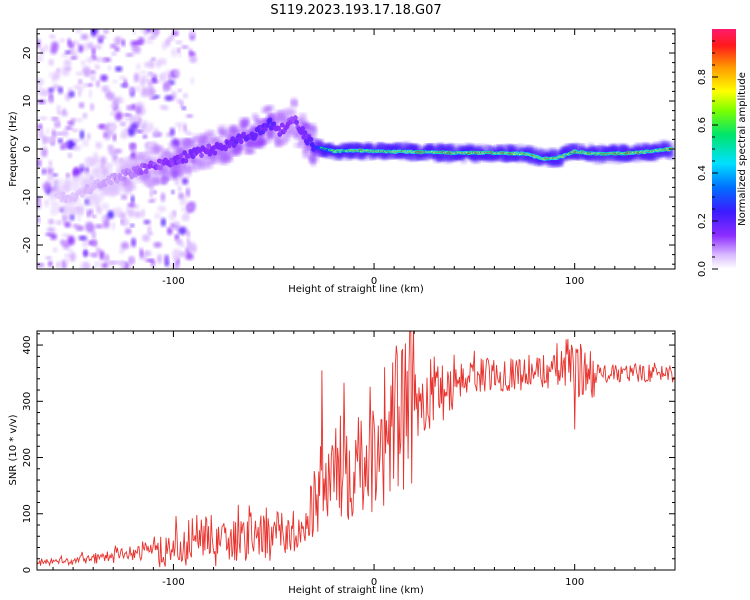 The height and width of the screenshot is (600, 750). I want to click on y-tick-label: -20, so click(27, 245).